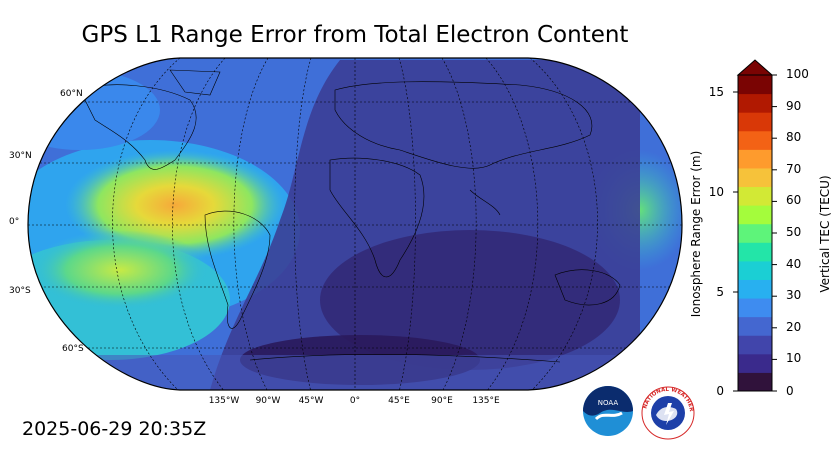 The image size is (832, 468). Describe the element at coordinates (794, 358) in the screenshot. I see `cbar-right-tick-10: 10` at that location.